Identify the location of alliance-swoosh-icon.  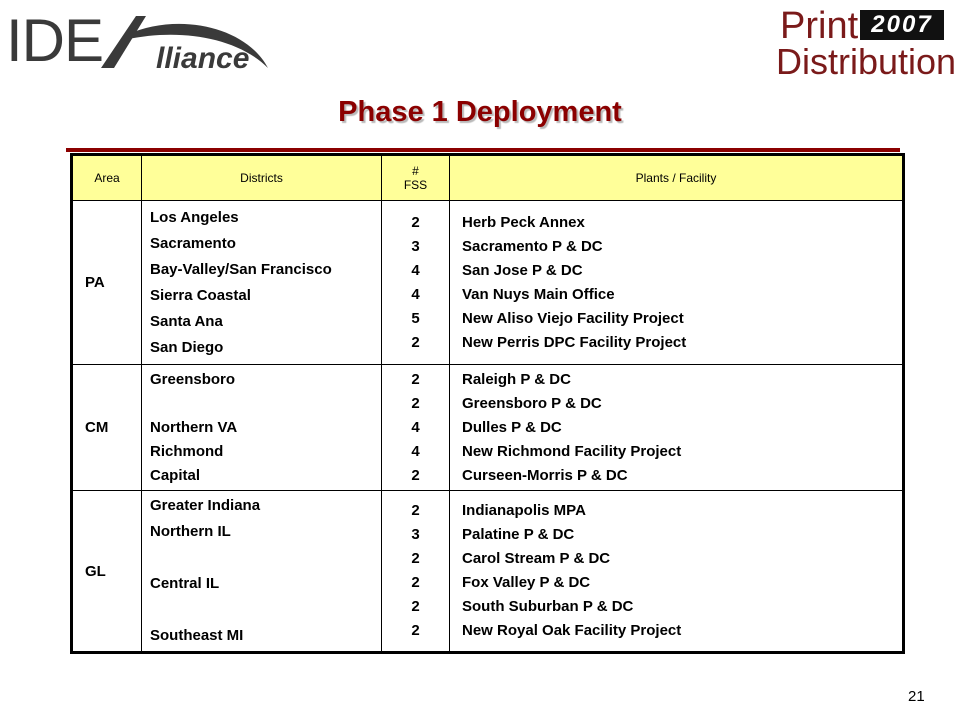
(184, 42).